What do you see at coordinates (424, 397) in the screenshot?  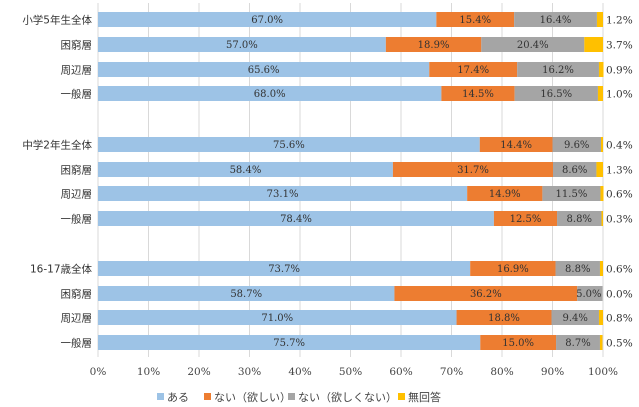 I see `legend-label: 無回答` at bounding box center [424, 397].